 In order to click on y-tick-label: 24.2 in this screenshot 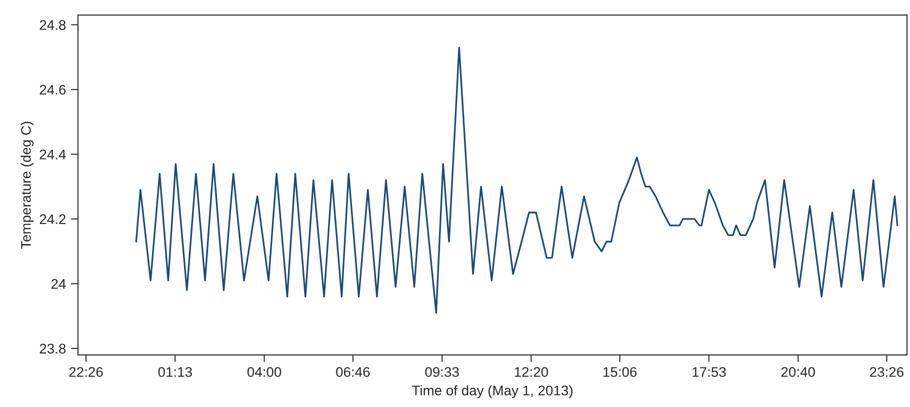, I will do `click(53, 219)`.